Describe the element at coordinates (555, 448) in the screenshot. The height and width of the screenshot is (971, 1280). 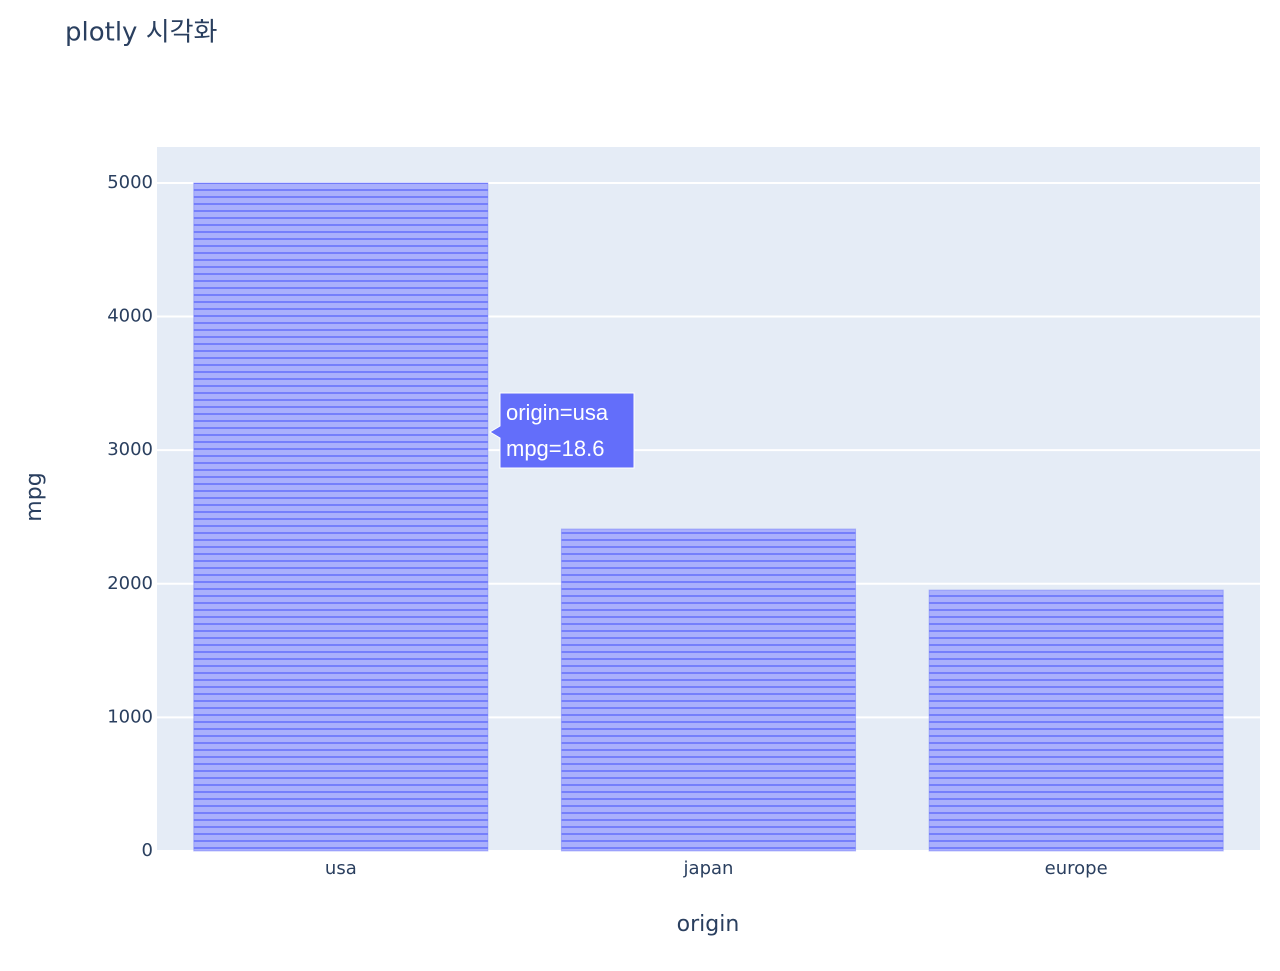
I see `tooltip-text: mpg=18.6` at that location.